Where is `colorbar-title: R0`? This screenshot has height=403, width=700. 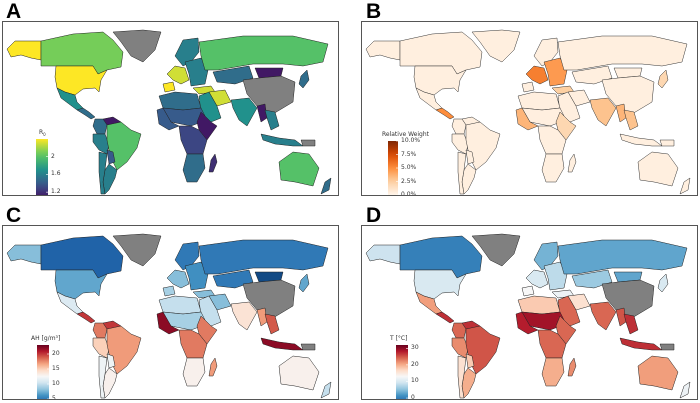 colorbar-title: R0 is located at coordinates (42, 133).